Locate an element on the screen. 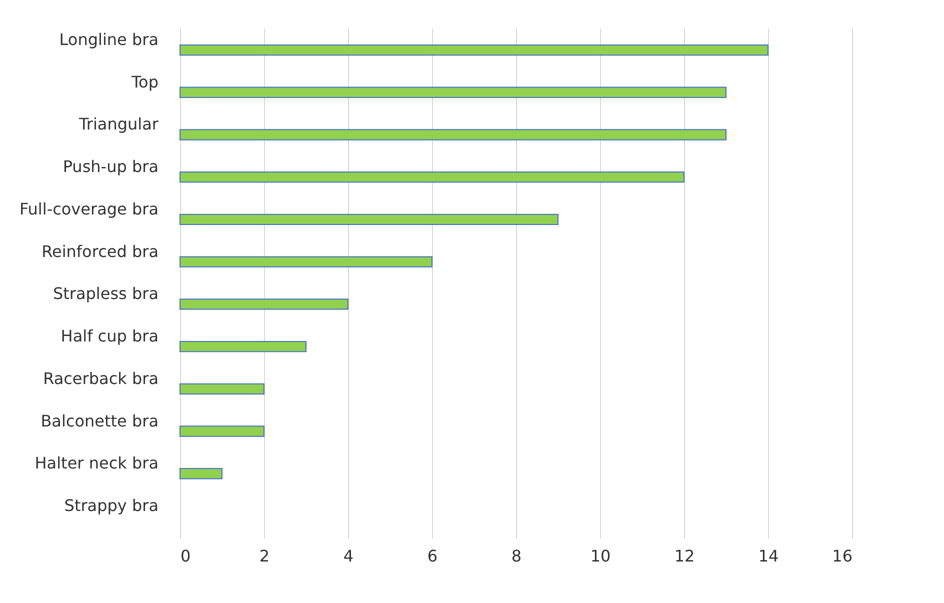 The image size is (944, 603). y-tick-label: Longline bra is located at coordinates (108, 40).